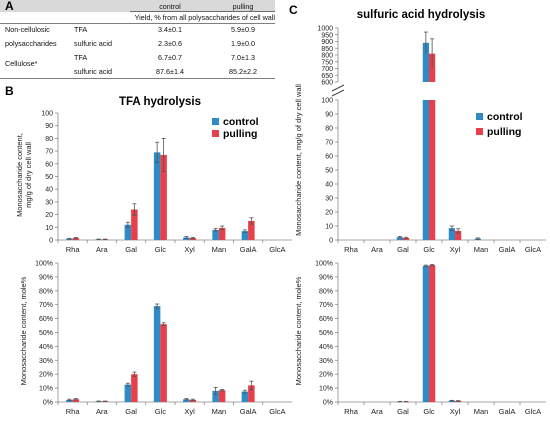  I want to click on row-control-value: 3.4±0.1, so click(170, 29).